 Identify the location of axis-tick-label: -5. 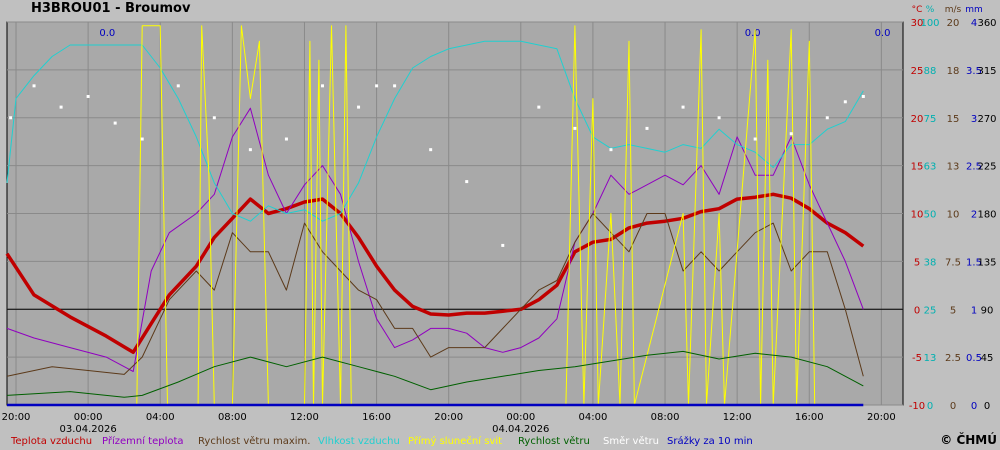
(917, 358).